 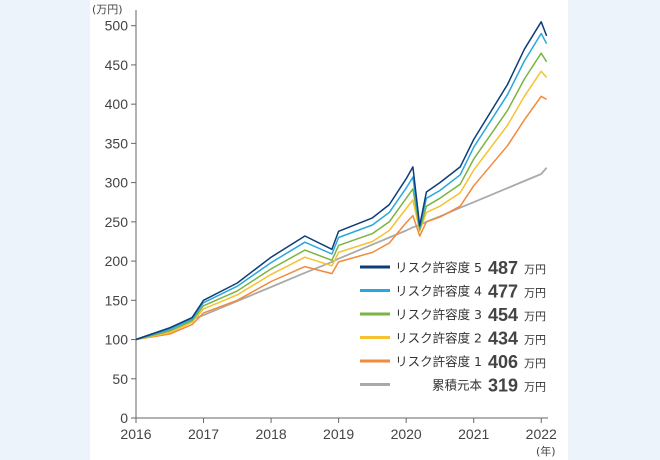 I want to click on legend-unit-2: 万円, so click(x=535, y=293).